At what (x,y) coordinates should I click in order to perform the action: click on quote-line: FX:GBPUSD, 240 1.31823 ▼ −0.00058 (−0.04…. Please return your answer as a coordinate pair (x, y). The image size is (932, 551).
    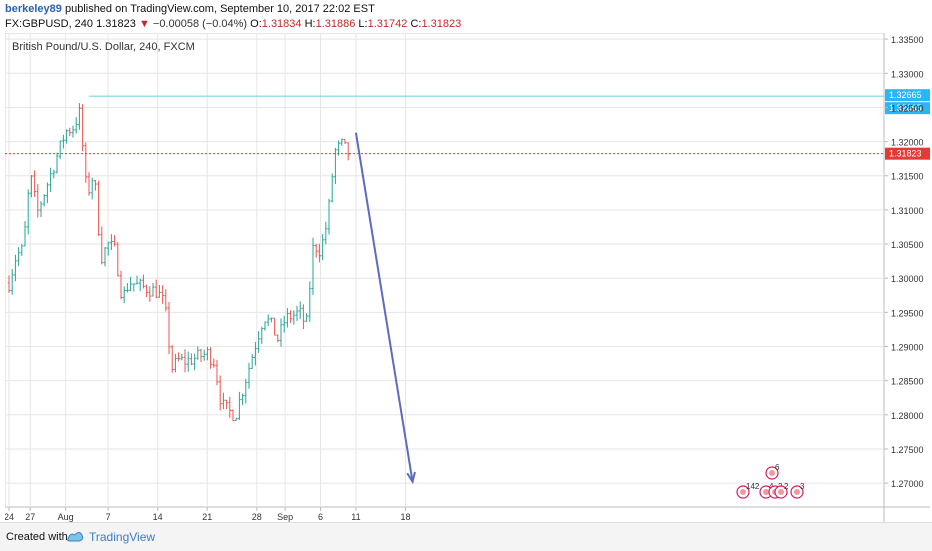
    Looking at the image, I should click on (233, 24).